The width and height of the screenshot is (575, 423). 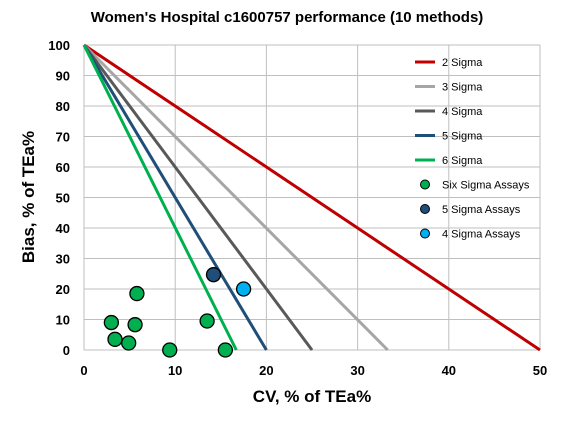 What do you see at coordinates (540, 370) in the screenshot?
I see `x-tick-label: 50` at bounding box center [540, 370].